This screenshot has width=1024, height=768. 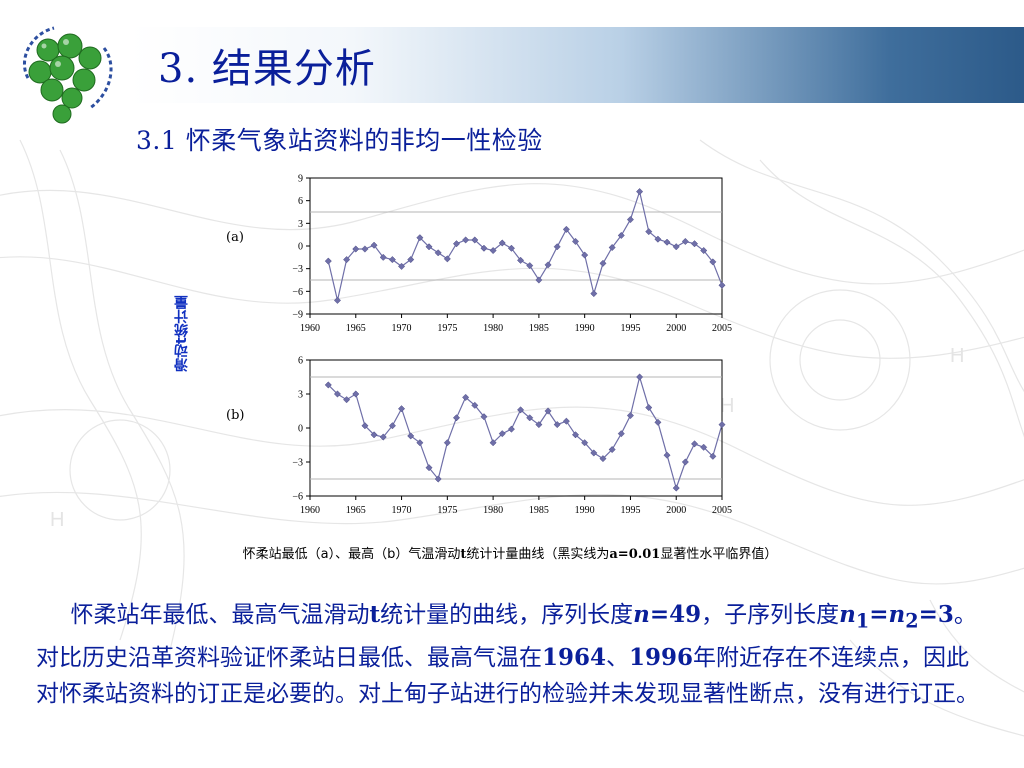 What do you see at coordinates (493, 328) in the screenshot?
I see `x-tick-label-a-4: 1980` at bounding box center [493, 328].